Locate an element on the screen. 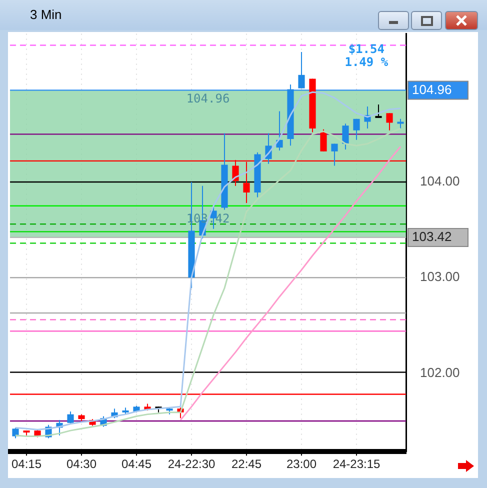  ref-line-label: 104.96 is located at coordinates (432, 89).